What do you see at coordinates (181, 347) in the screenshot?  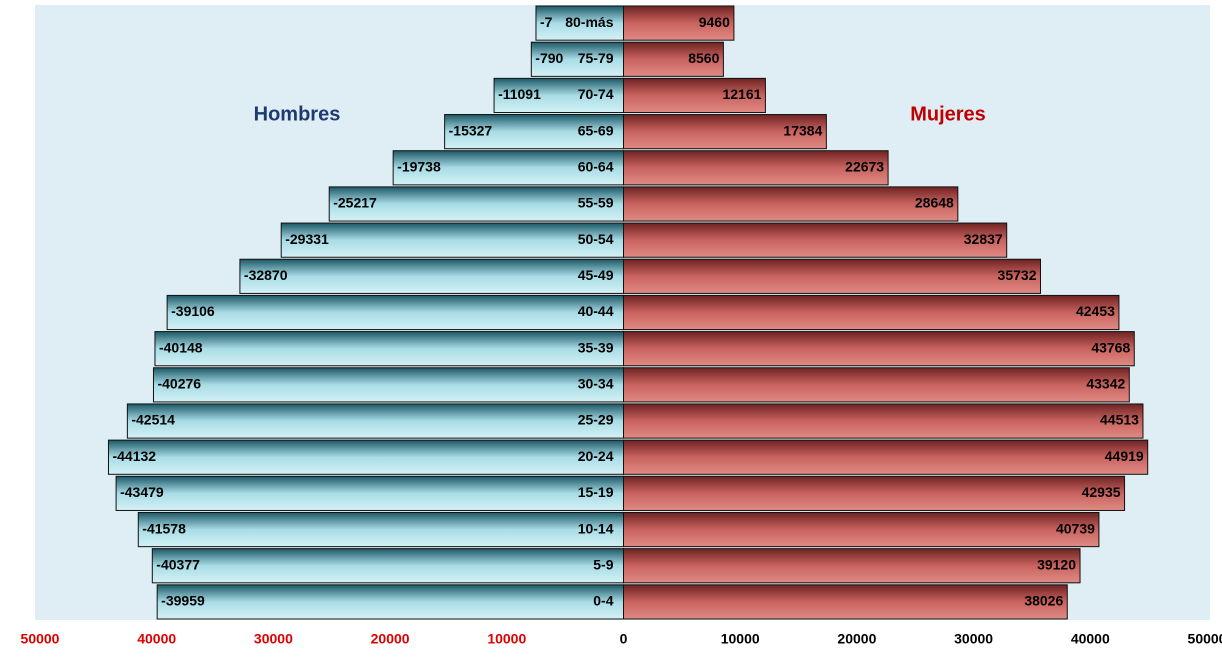 I see `value-label: -40148` at bounding box center [181, 347].